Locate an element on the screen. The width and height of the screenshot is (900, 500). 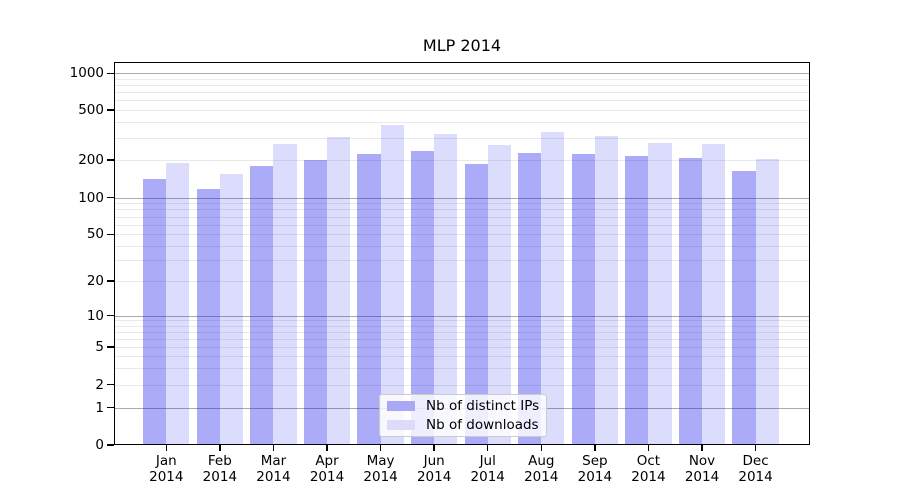
legend: Nb of distinct IPs Nb of downloads is located at coordinates (463, 415).